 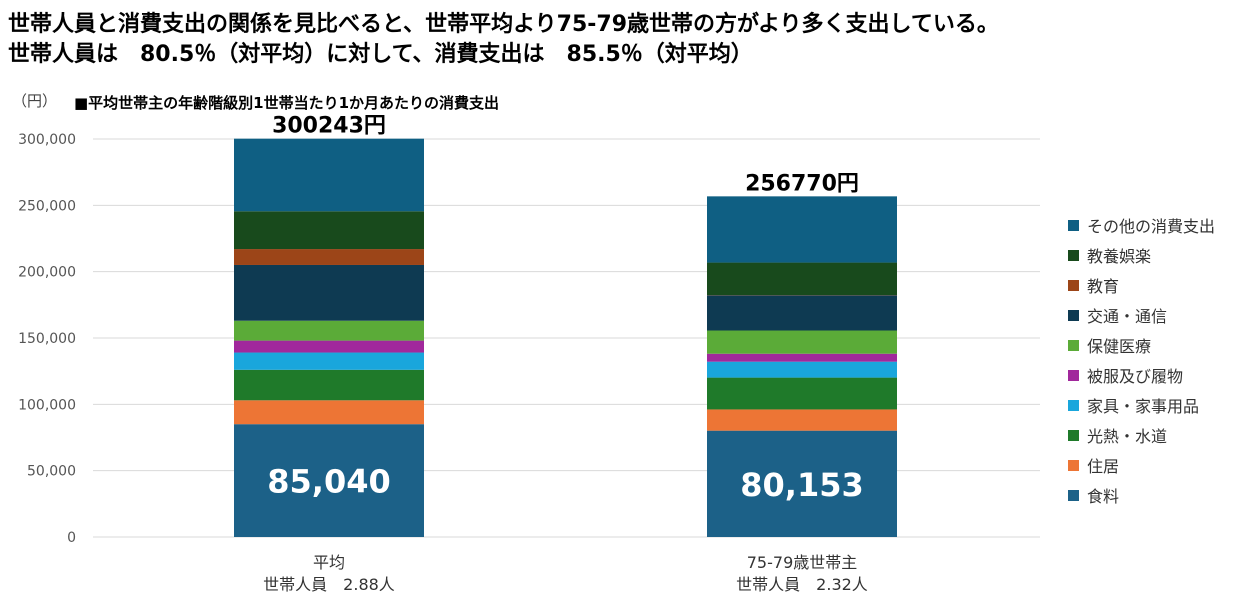 I want to click on total-label: 300243円, so click(x=329, y=126).